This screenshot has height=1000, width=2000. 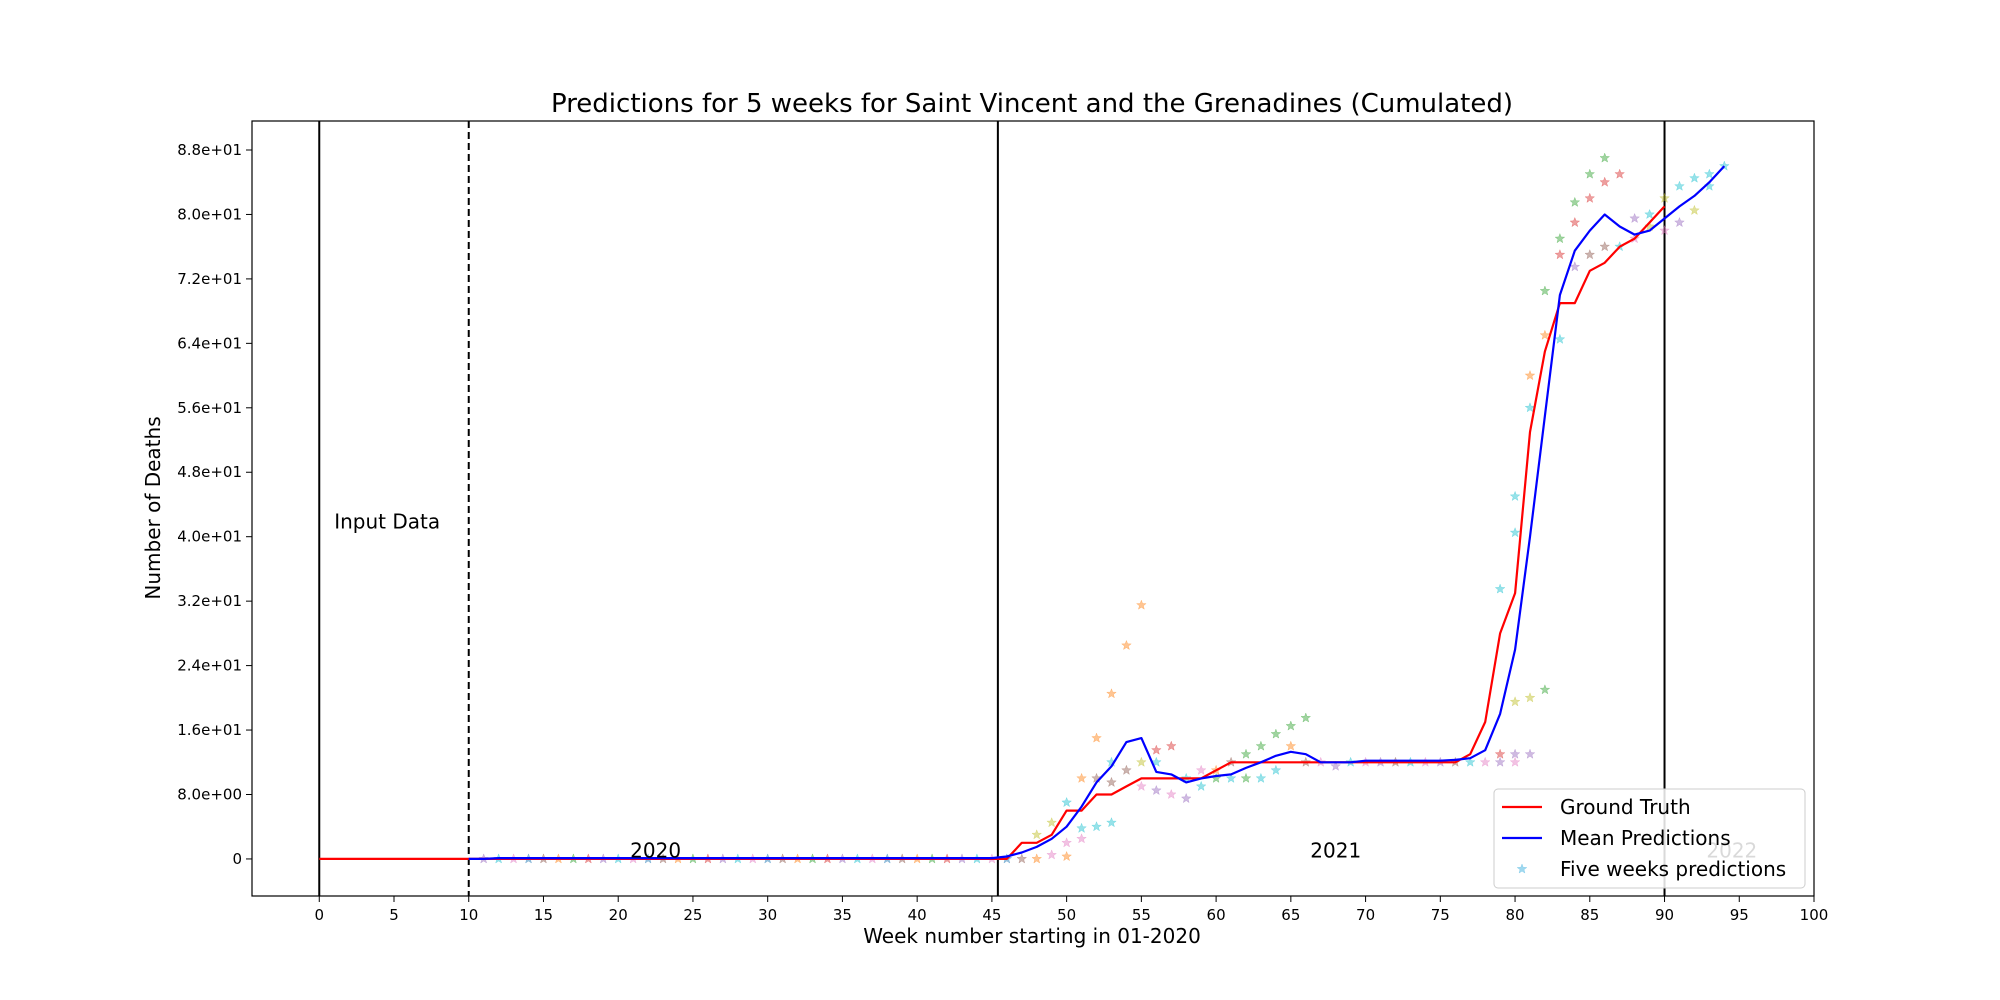 What do you see at coordinates (1440, 915) in the screenshot?
I see `x-tick-label: 75` at bounding box center [1440, 915].